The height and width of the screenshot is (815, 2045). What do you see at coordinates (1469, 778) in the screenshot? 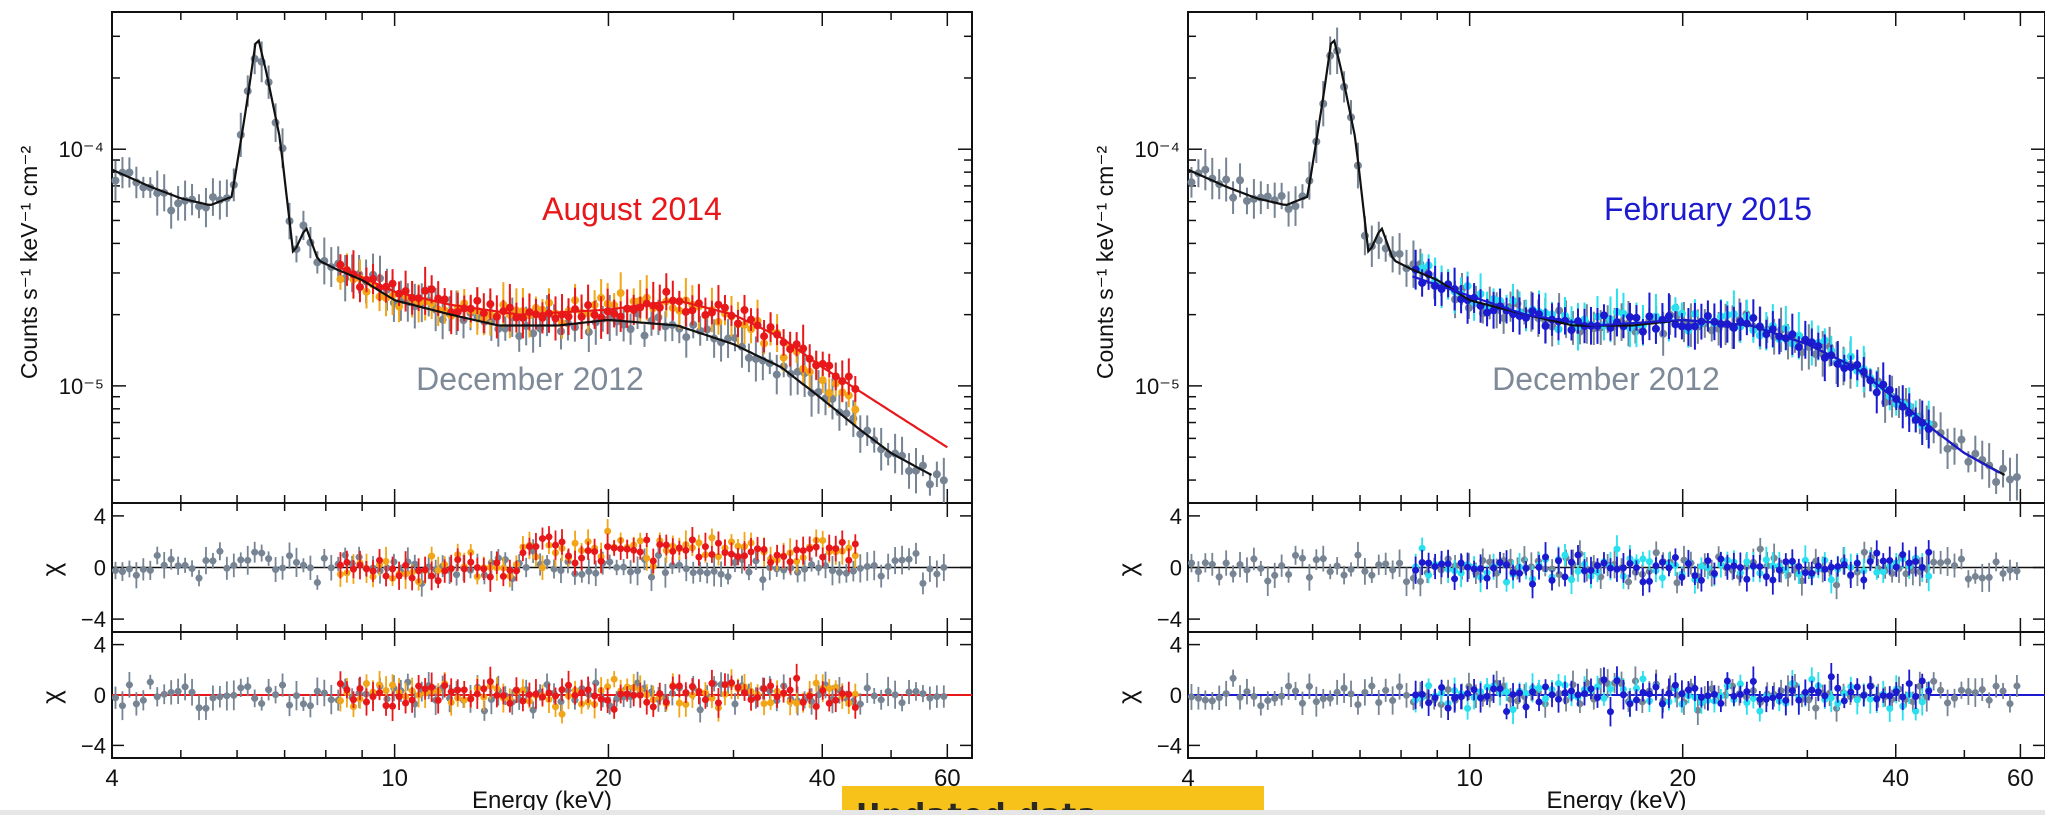
I see `x-tick-label: 10` at bounding box center [1469, 778].